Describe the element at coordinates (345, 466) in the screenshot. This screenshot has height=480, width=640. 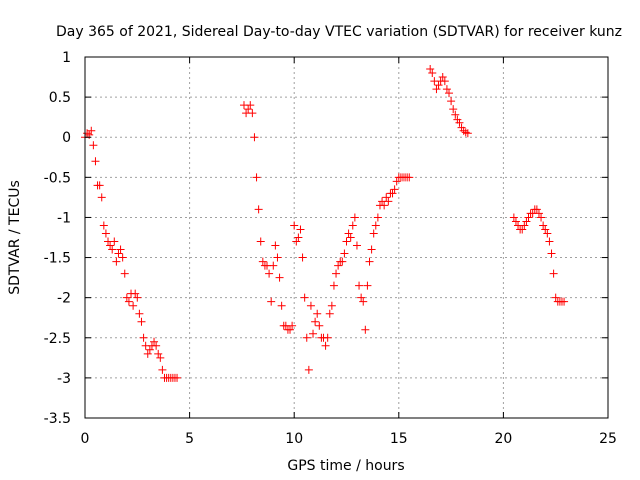
I see `x-axis-label: GPS time / hours` at that location.